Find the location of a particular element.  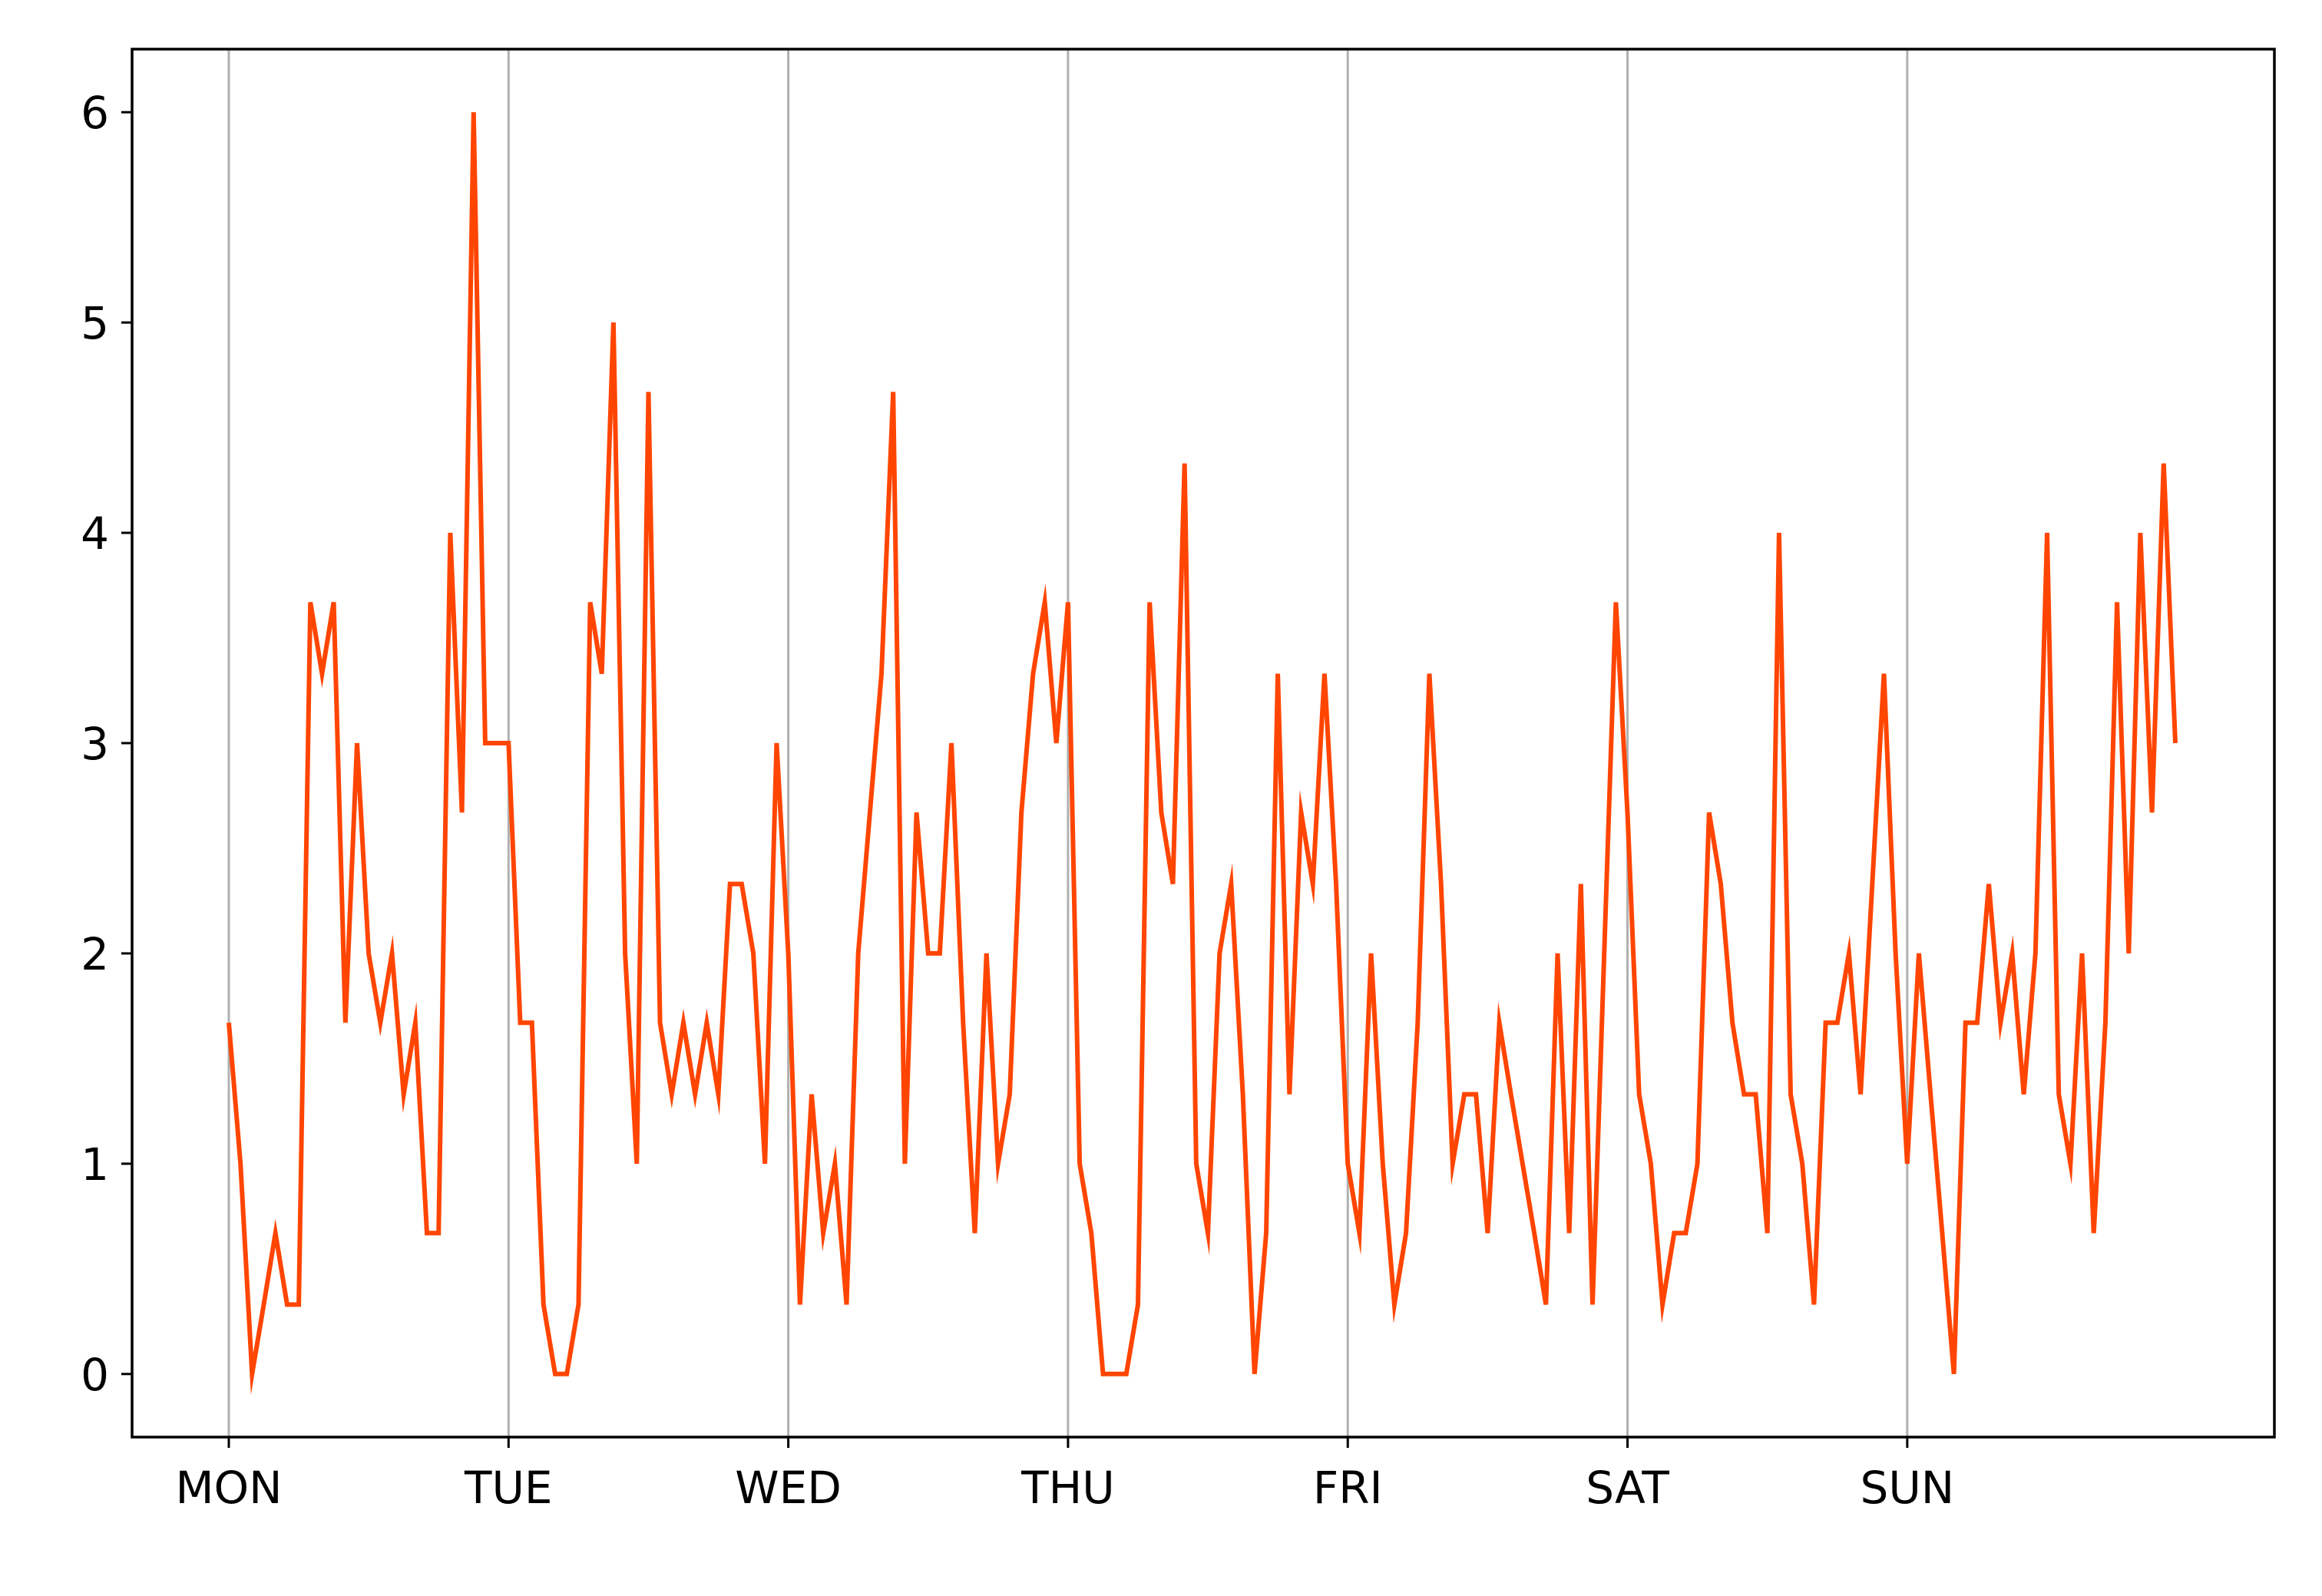

y-tick-label: 2 is located at coordinates (95, 954).